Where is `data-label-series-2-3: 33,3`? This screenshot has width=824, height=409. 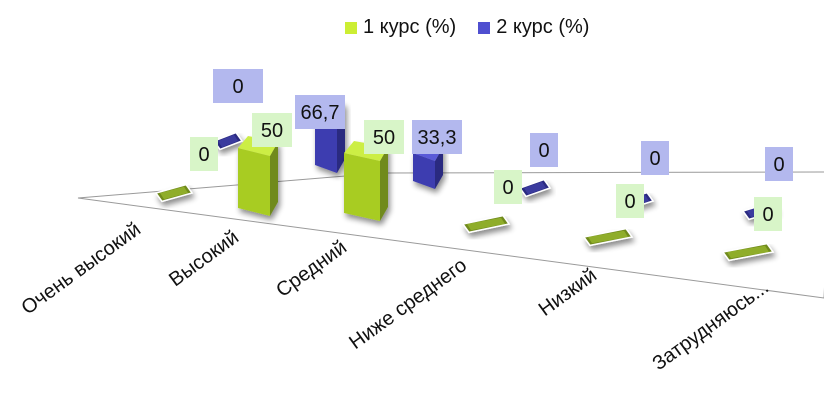 data-label-series-2-3: 33,3 is located at coordinates (437, 137).